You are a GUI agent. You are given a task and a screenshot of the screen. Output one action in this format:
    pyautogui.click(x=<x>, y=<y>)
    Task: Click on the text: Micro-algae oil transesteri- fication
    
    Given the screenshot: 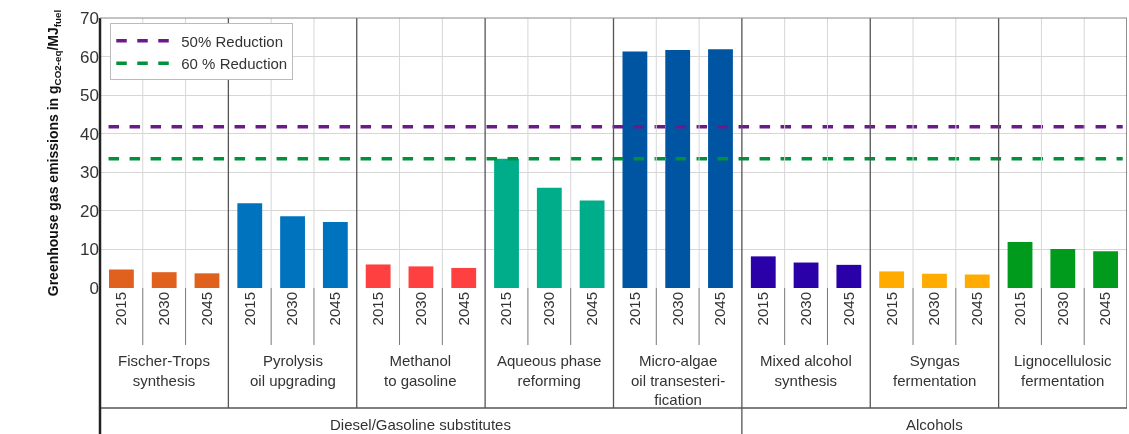 What is the action you would take?
    pyautogui.click(x=678, y=380)
    